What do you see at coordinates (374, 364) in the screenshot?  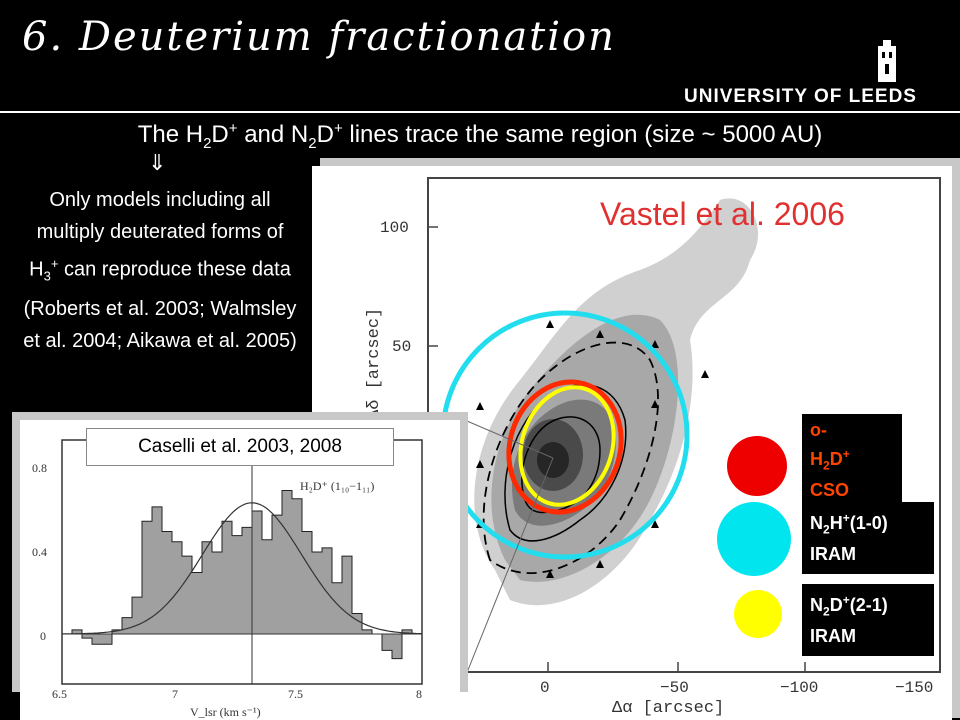 I see `y-axis-label: Δδ [arcsec]` at bounding box center [374, 364].